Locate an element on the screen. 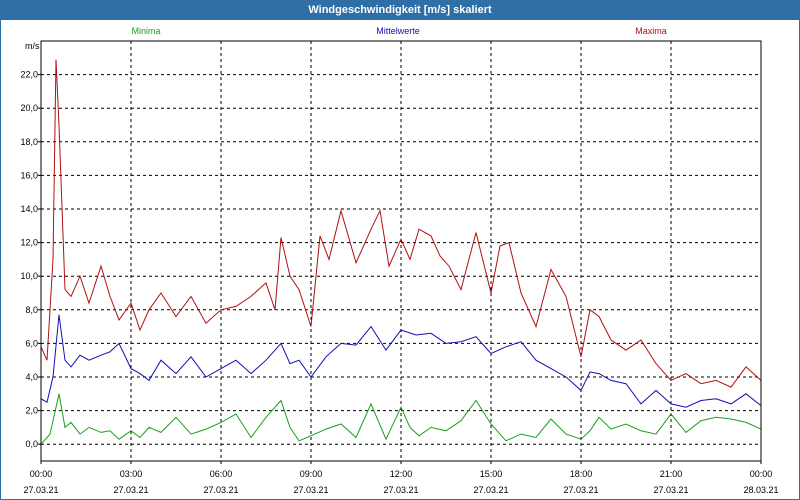 Image resolution: width=800 pixels, height=500 pixels. legend-minima: Minima is located at coordinates (145, 31).